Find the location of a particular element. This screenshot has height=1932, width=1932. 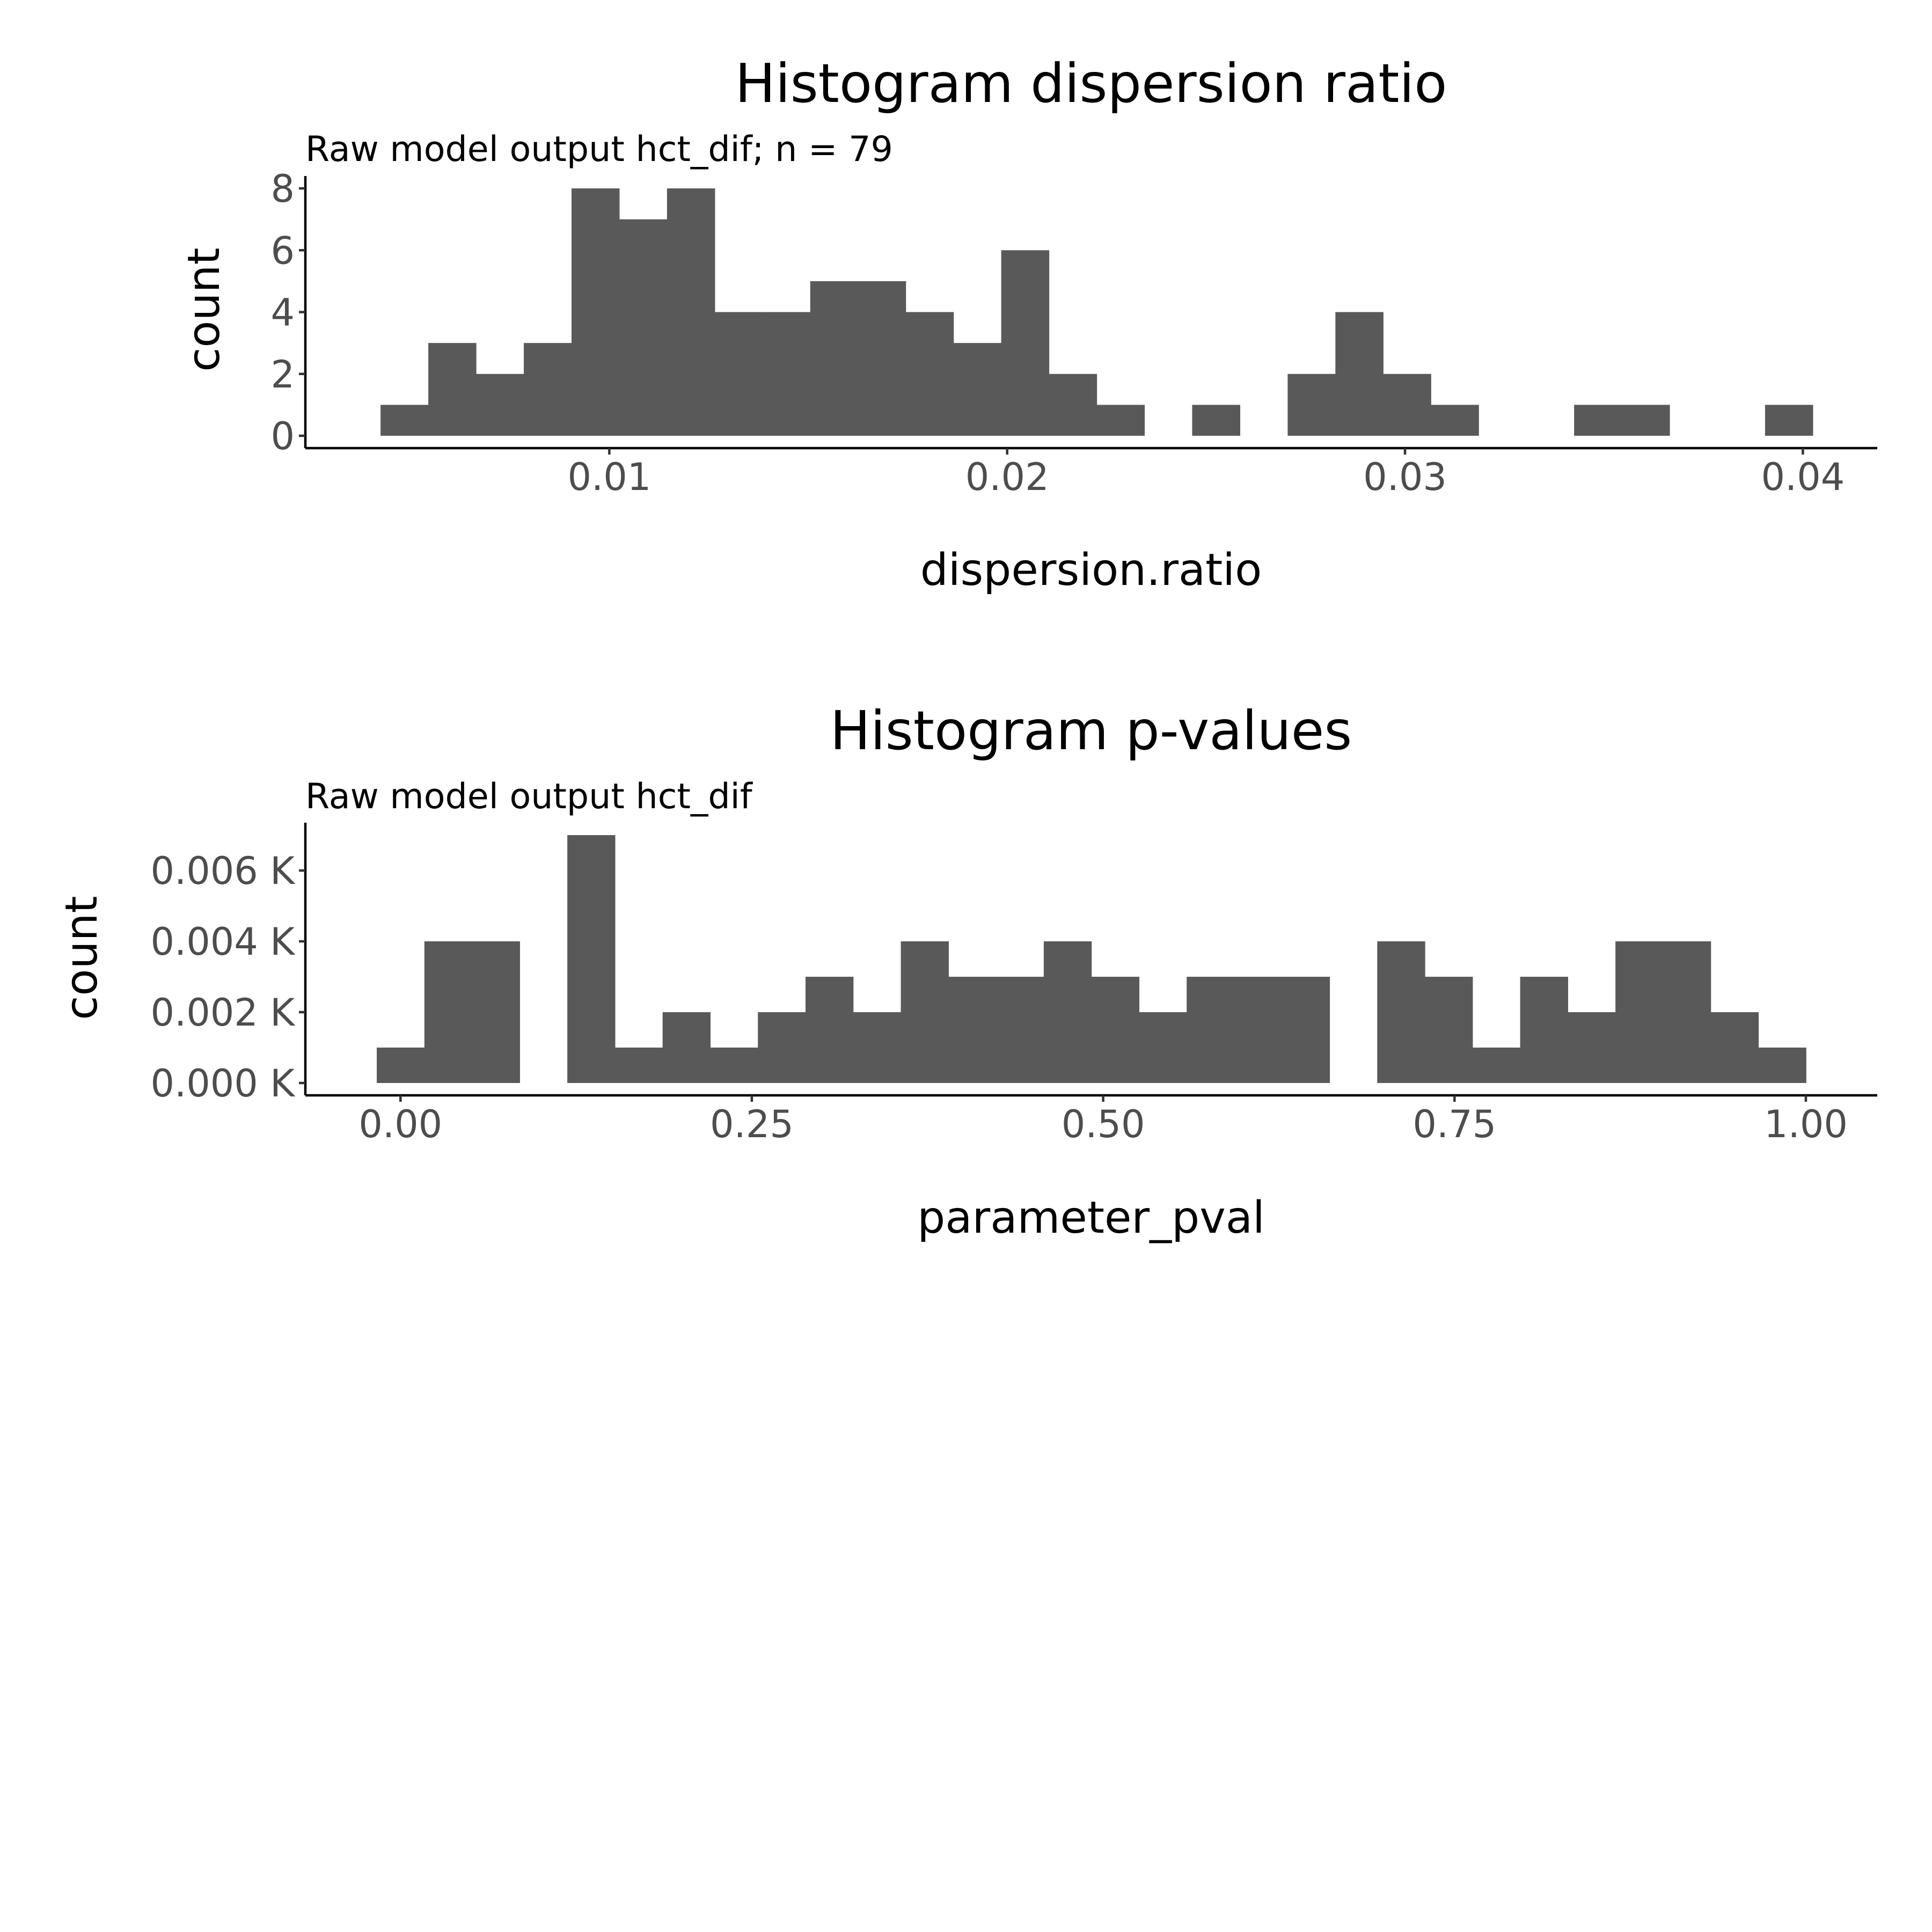

y-tick-label: 0.006 K is located at coordinates (223, 871).